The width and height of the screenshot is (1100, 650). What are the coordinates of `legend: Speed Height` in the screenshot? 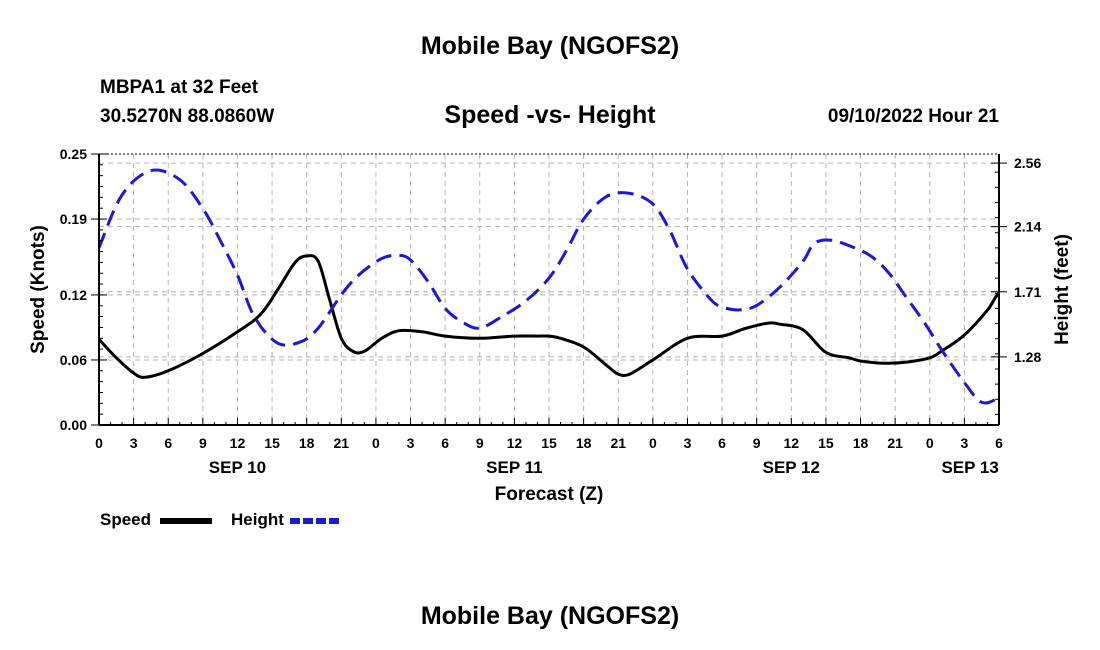 It's located at (221, 519).